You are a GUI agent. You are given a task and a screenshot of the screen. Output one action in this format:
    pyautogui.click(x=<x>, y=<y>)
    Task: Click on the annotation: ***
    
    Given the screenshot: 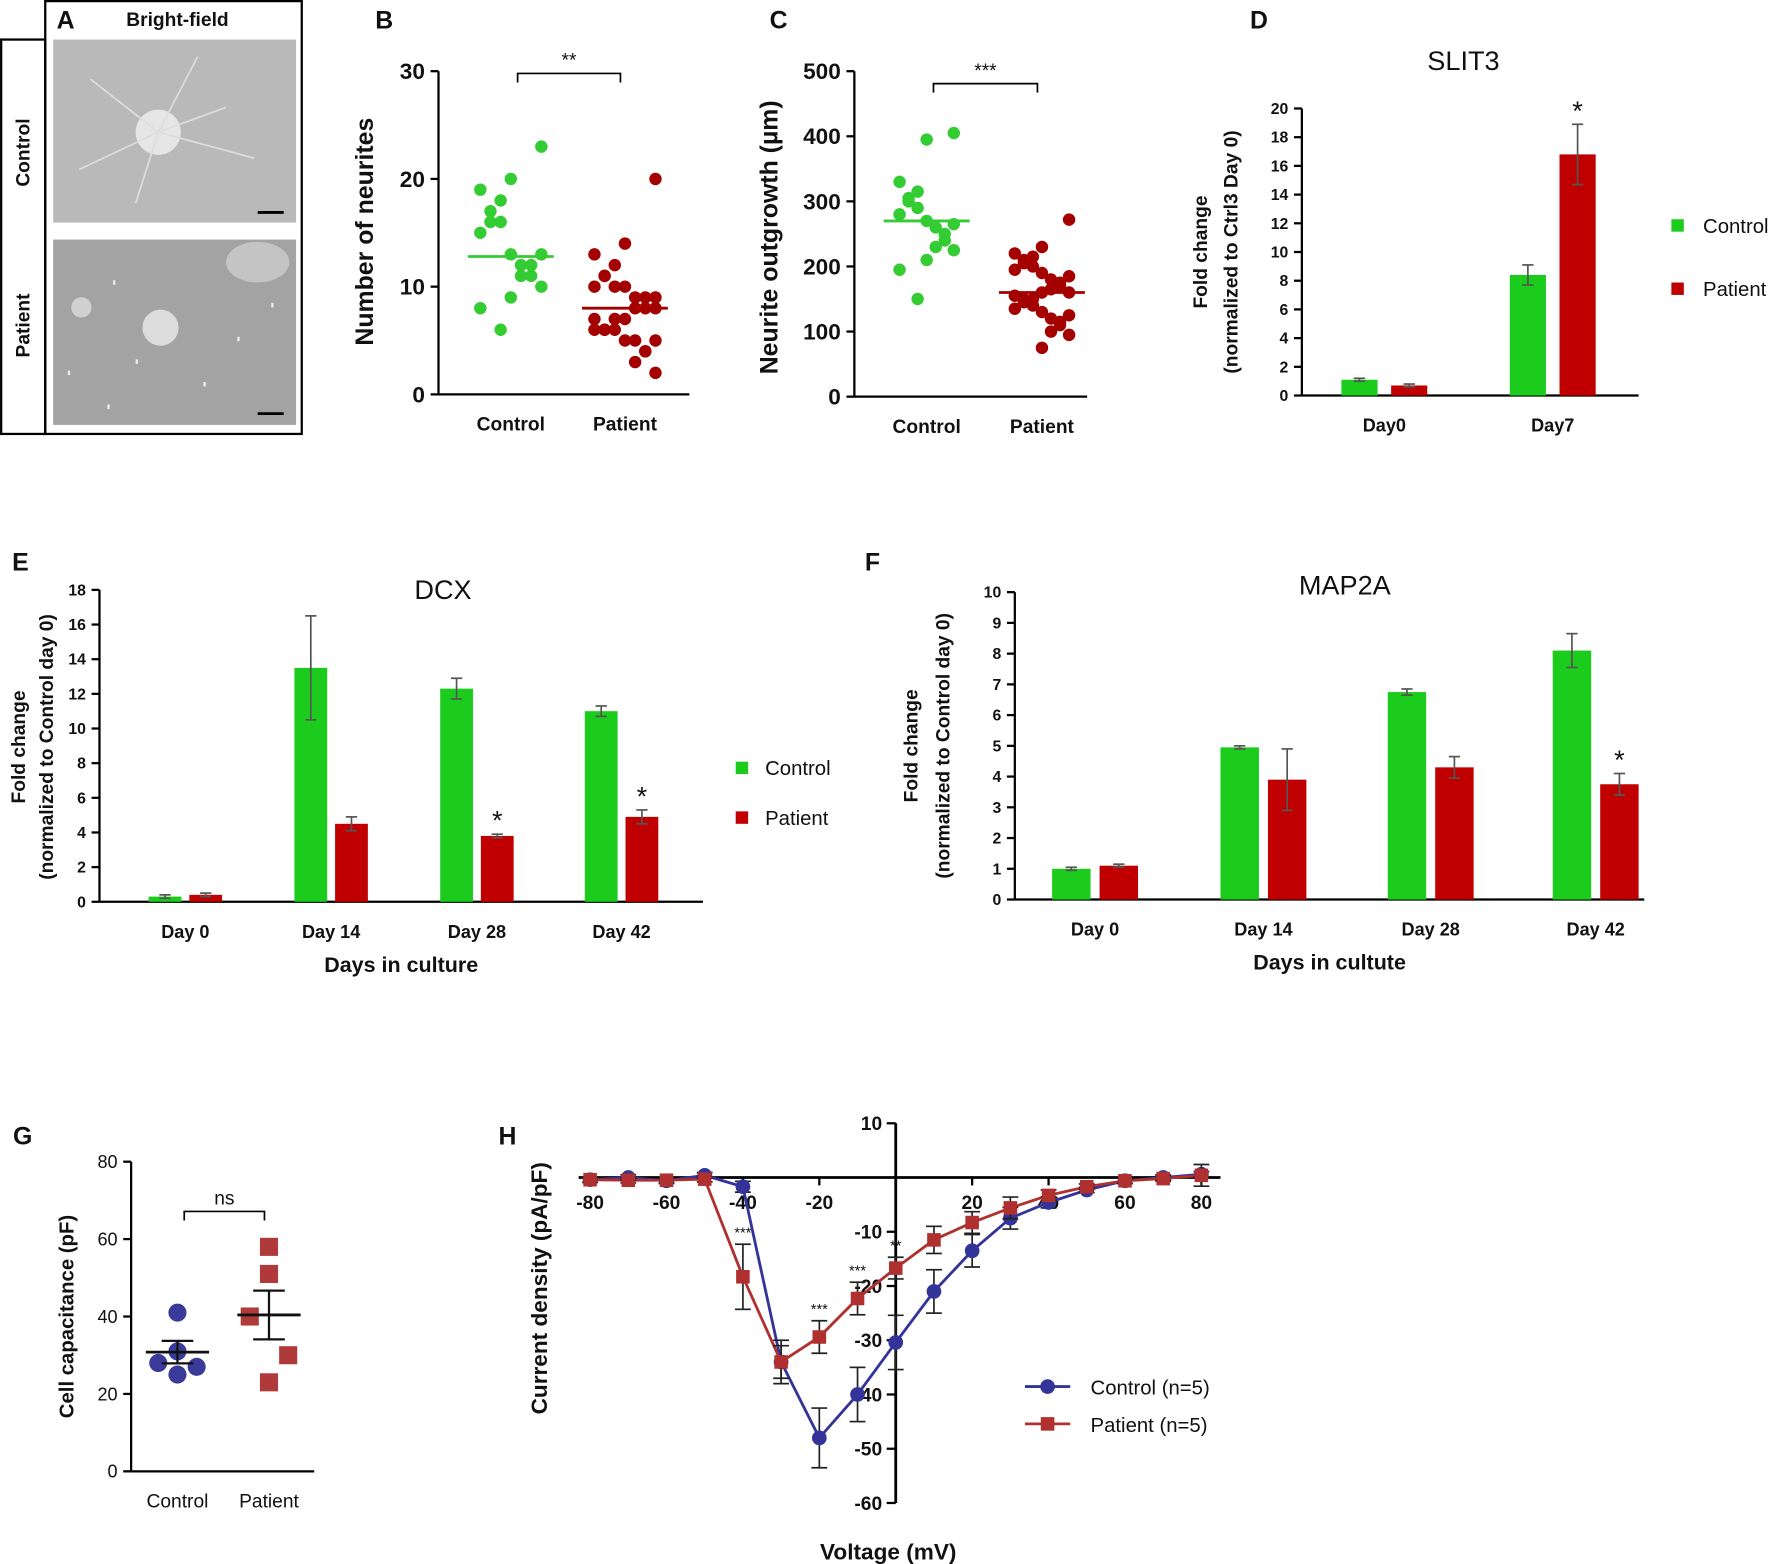 What is the action you would take?
    pyautogui.click(x=857, y=1271)
    